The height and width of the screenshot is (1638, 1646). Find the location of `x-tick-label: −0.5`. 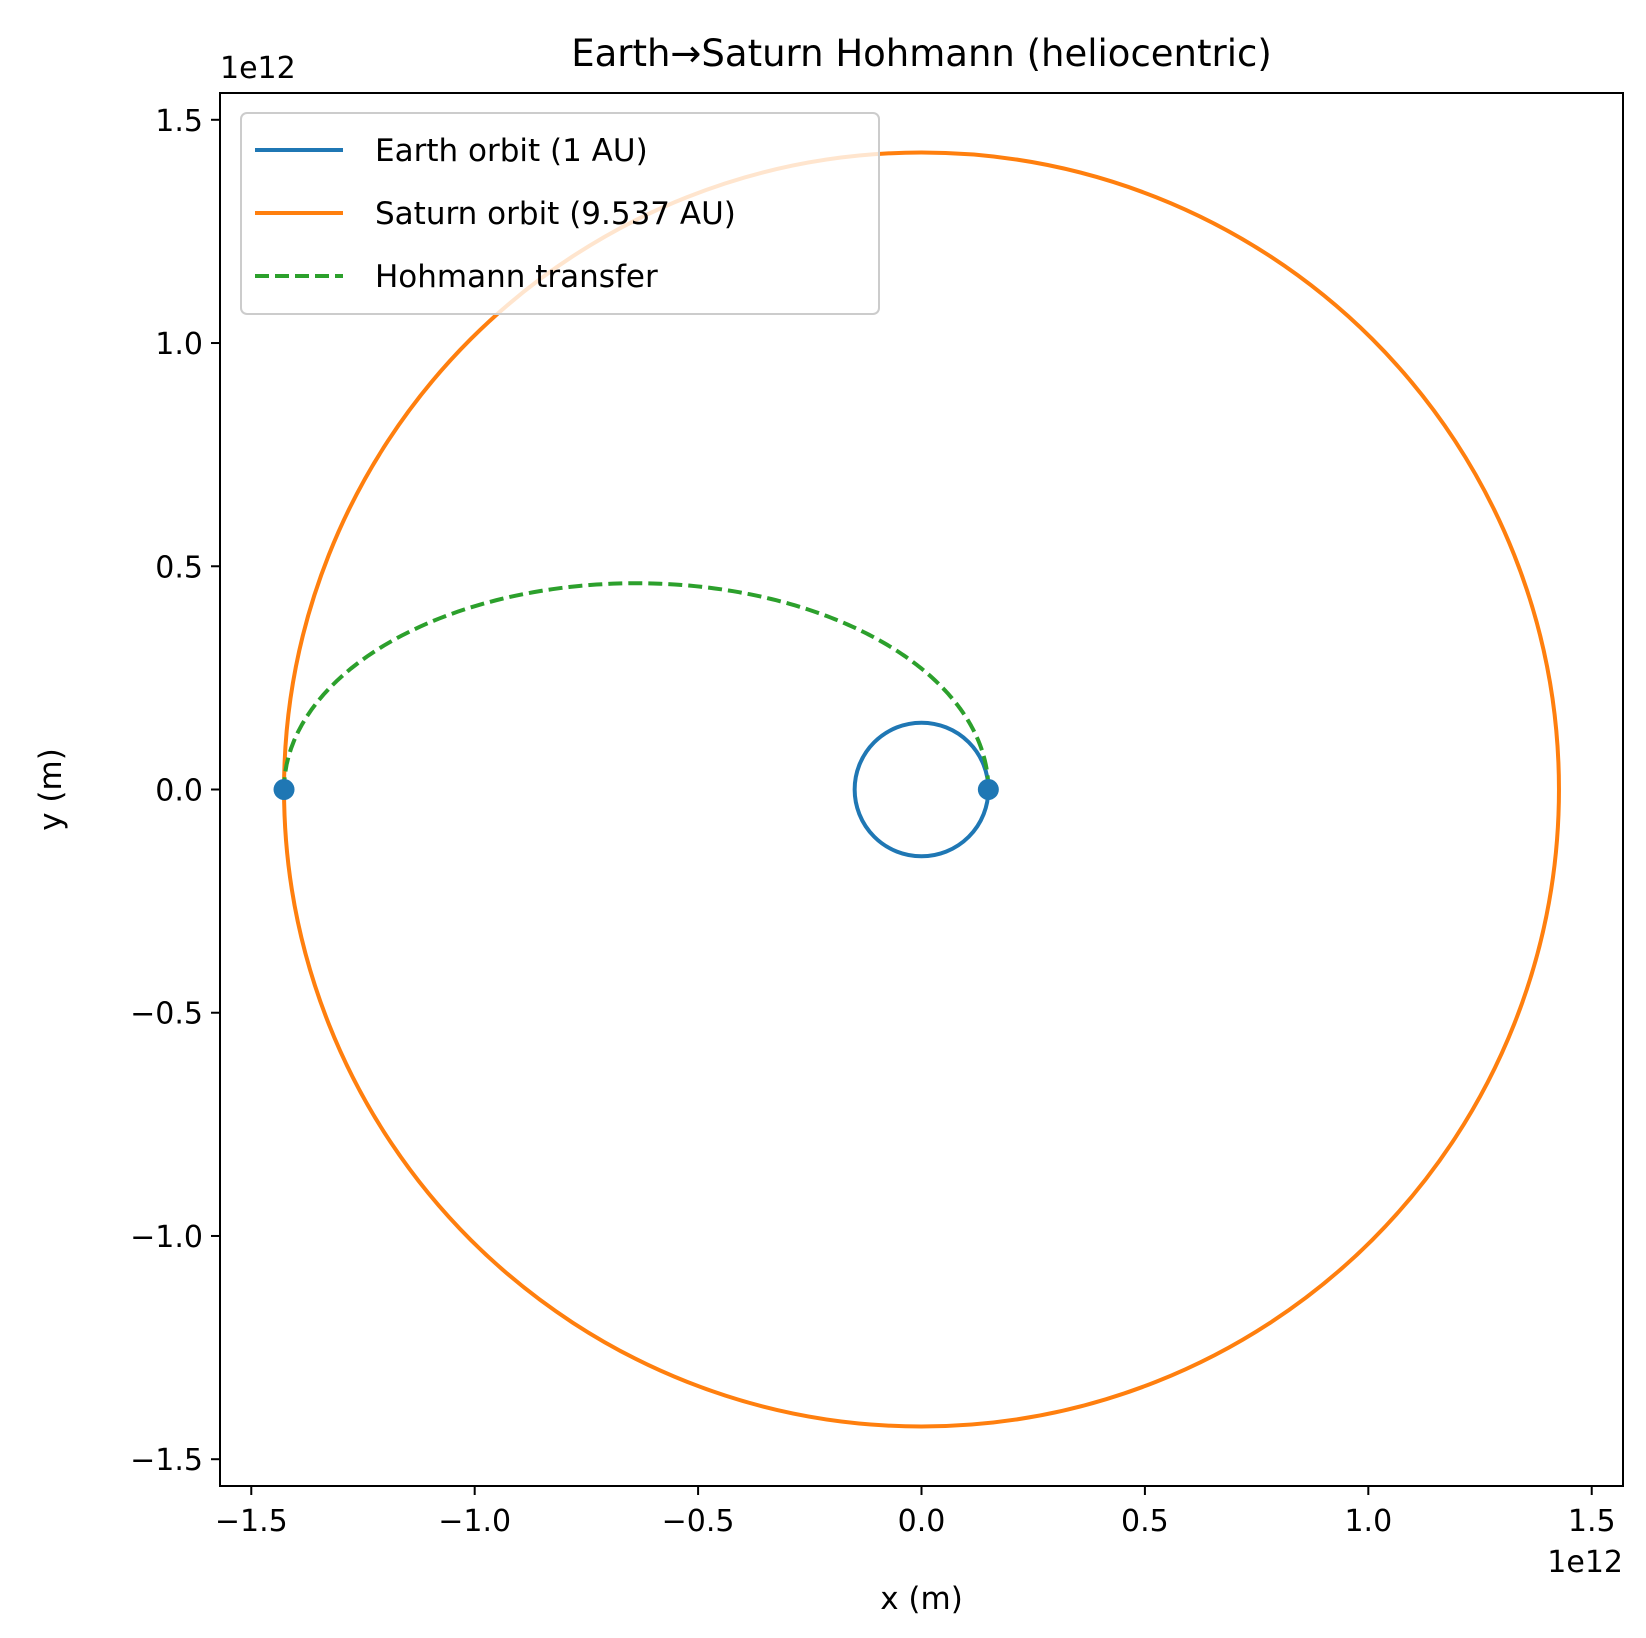

x-tick-label: −0.5 is located at coordinates (698, 1521).